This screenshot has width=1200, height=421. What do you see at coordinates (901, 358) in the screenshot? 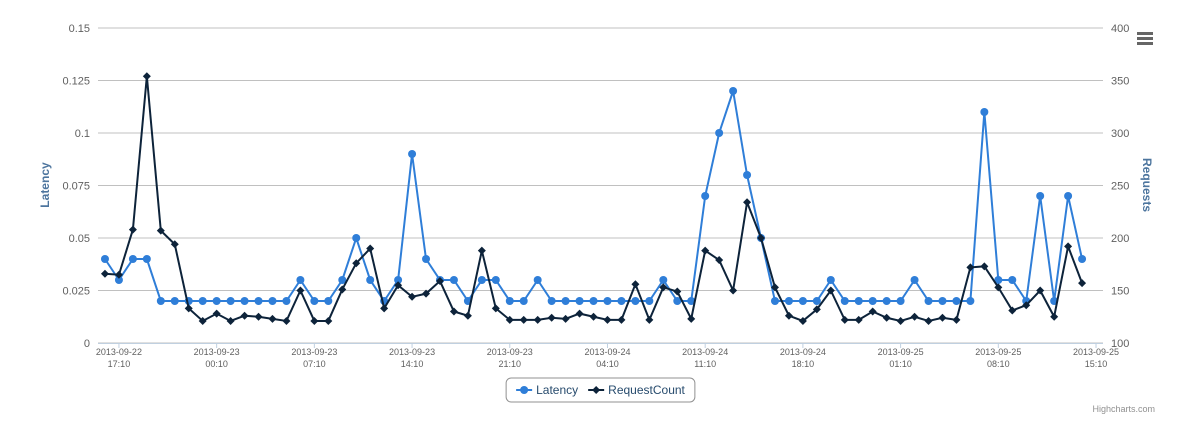
I see `x-tick-label: 2013-09-25 01:10` at bounding box center [901, 358].